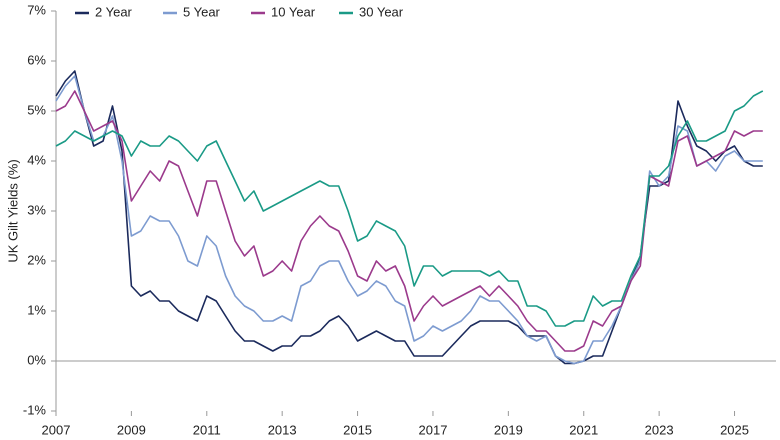  Describe the element at coordinates (207, 429) in the screenshot. I see `x-tick-label: 2011` at that location.